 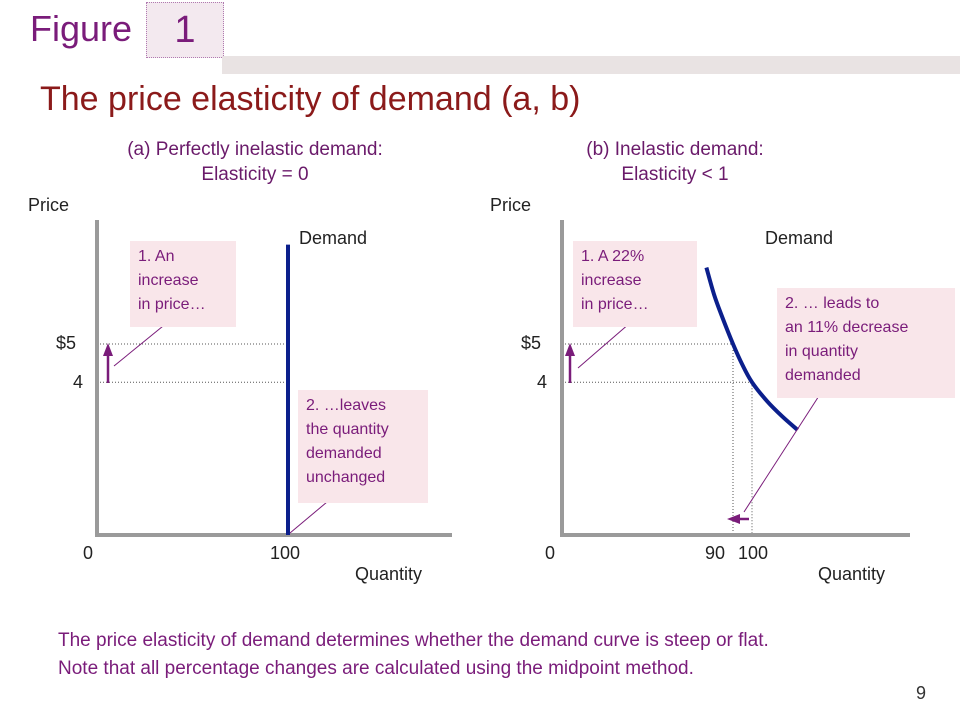 I want to click on panel-b-ytick-5: $5, so click(x=531, y=343).